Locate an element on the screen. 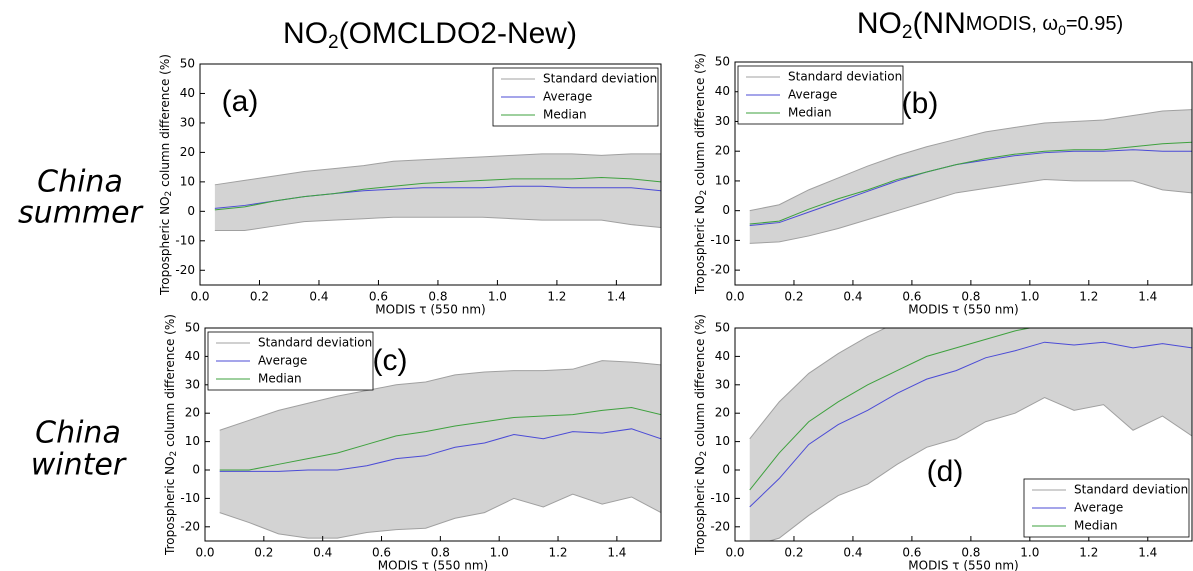 The width and height of the screenshot is (1193, 571). title-part: =0.95) is located at coordinates (1094, 24).